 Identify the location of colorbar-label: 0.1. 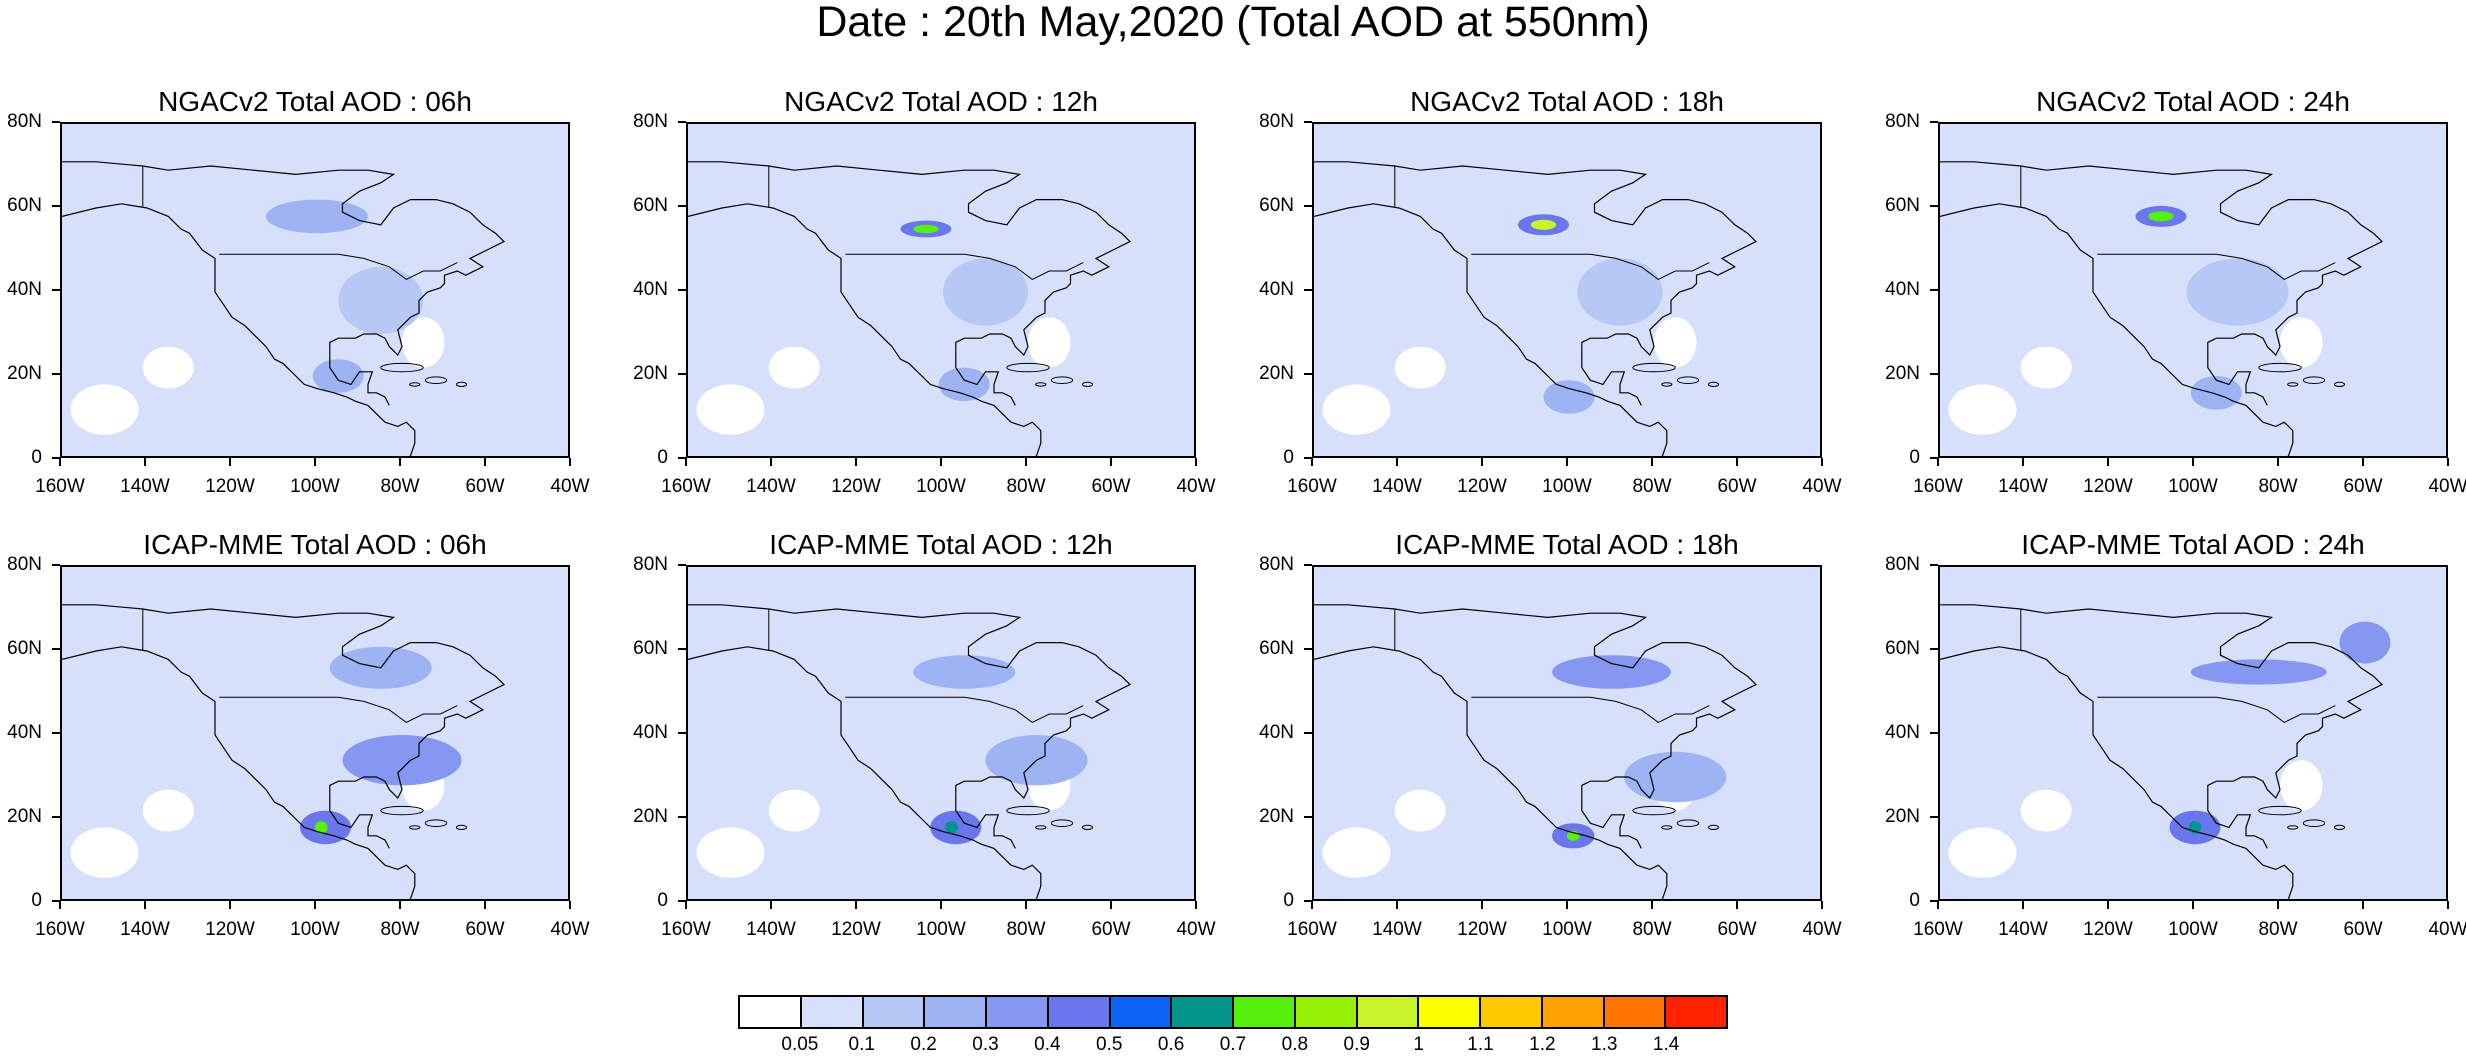
(861, 1044).